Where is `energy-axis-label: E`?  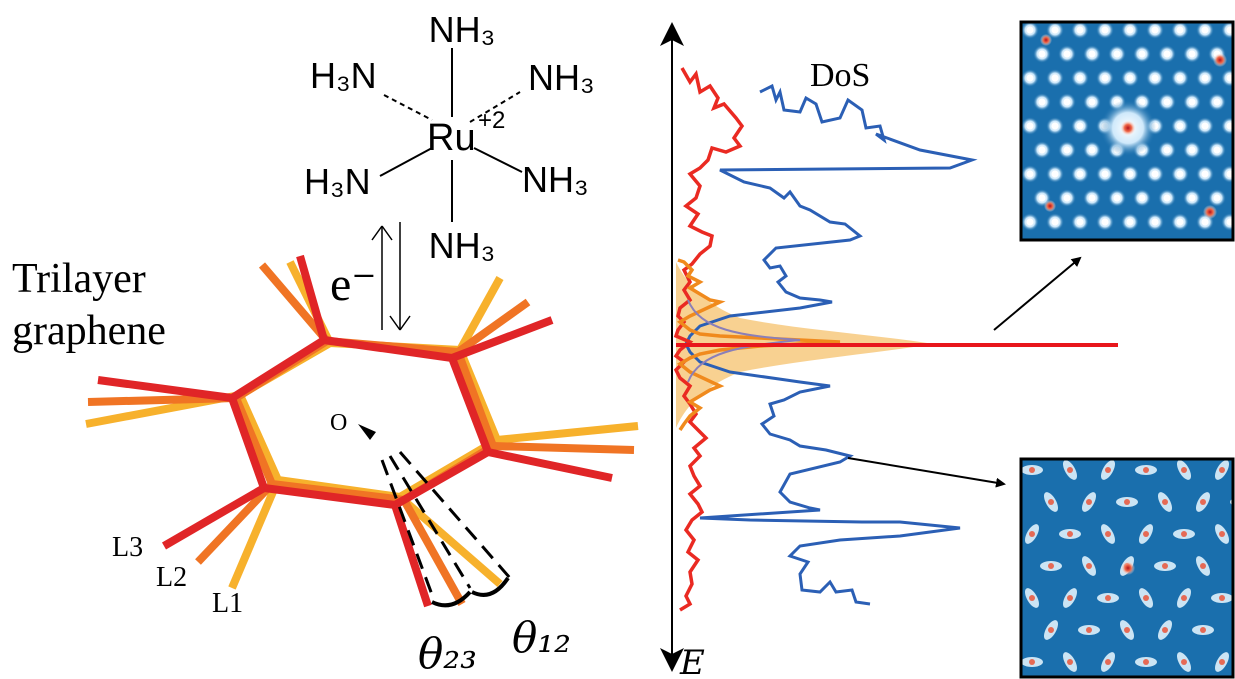 energy-axis-label: E is located at coordinates (692, 661).